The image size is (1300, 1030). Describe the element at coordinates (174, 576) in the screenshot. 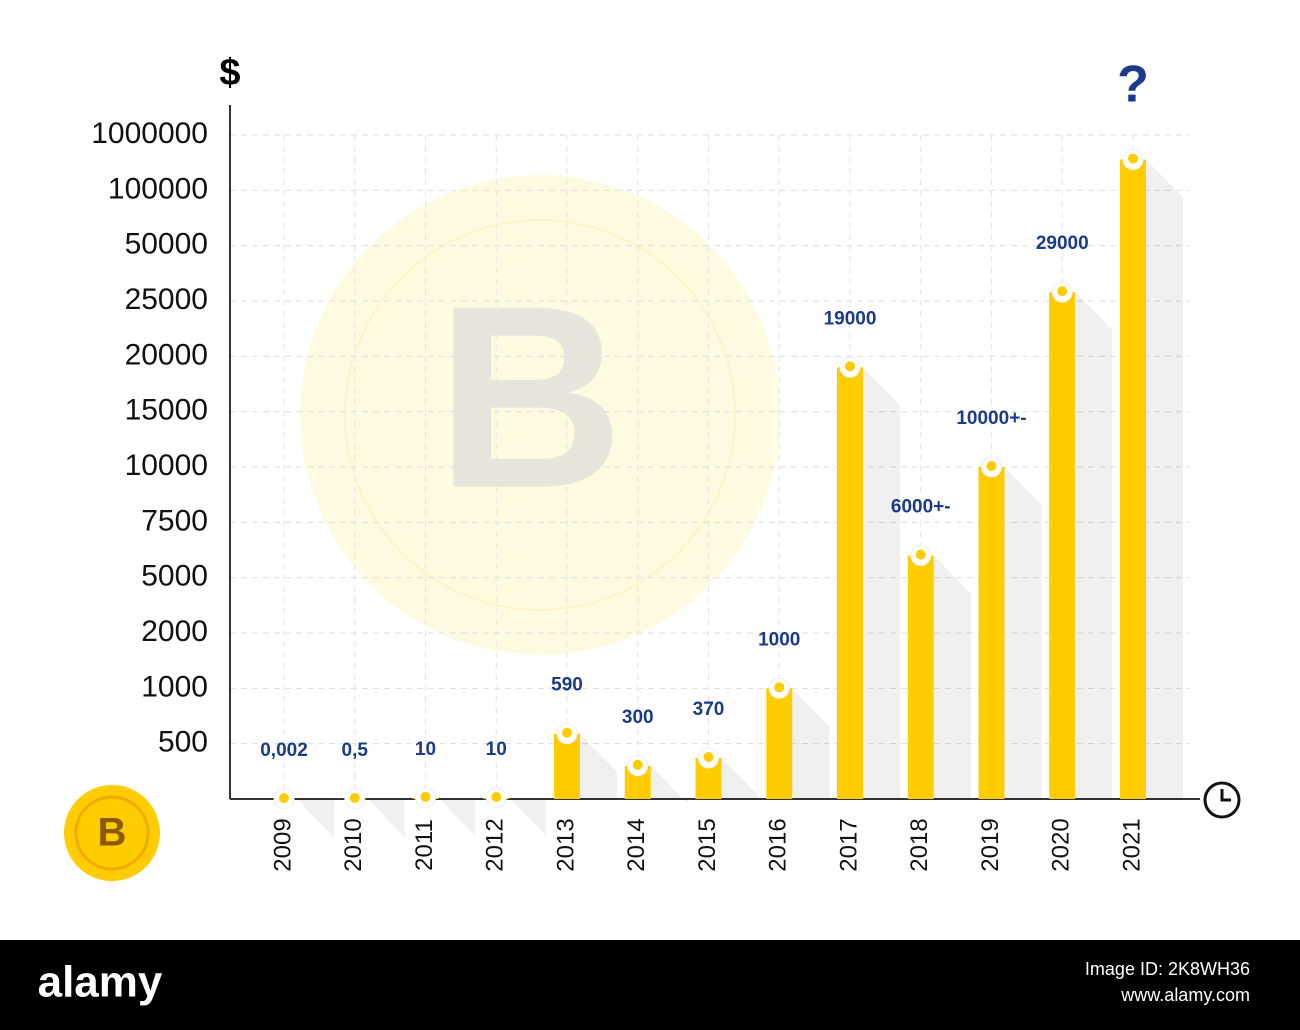

I see `y-tick-label: 5000` at that location.